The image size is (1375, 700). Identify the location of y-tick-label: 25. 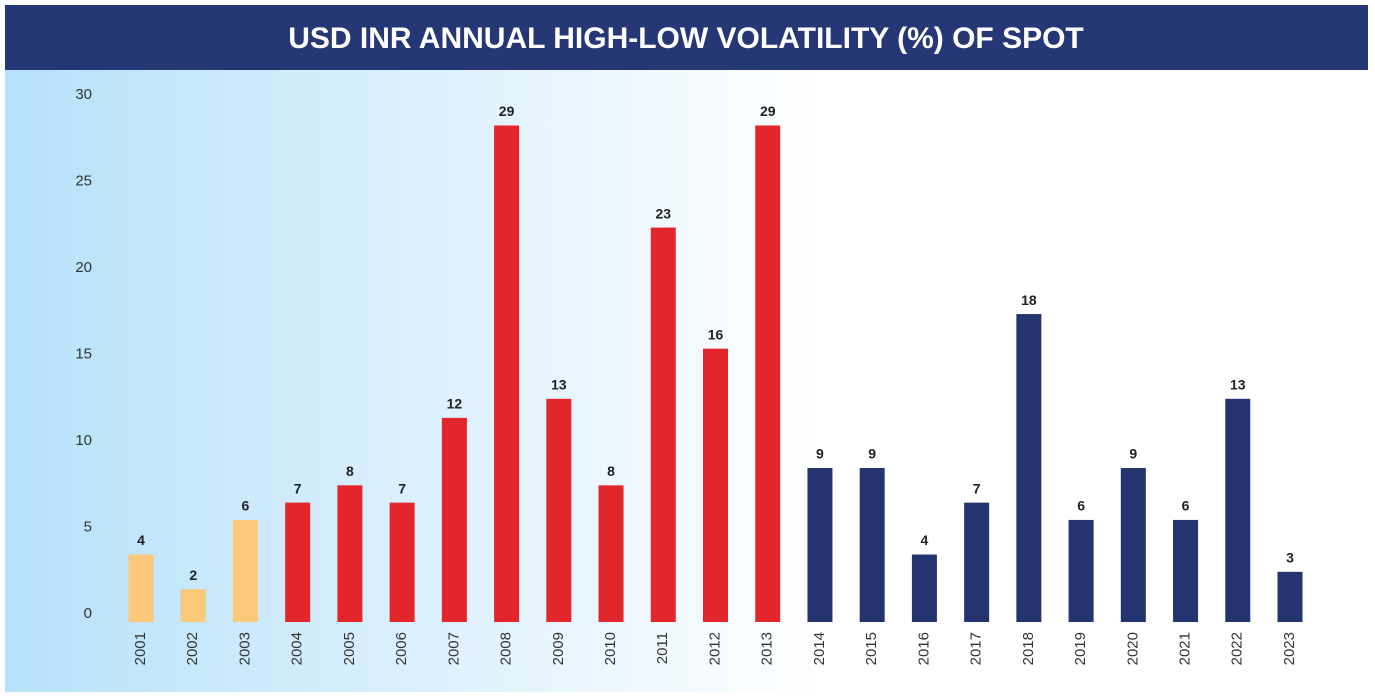
(83, 180).